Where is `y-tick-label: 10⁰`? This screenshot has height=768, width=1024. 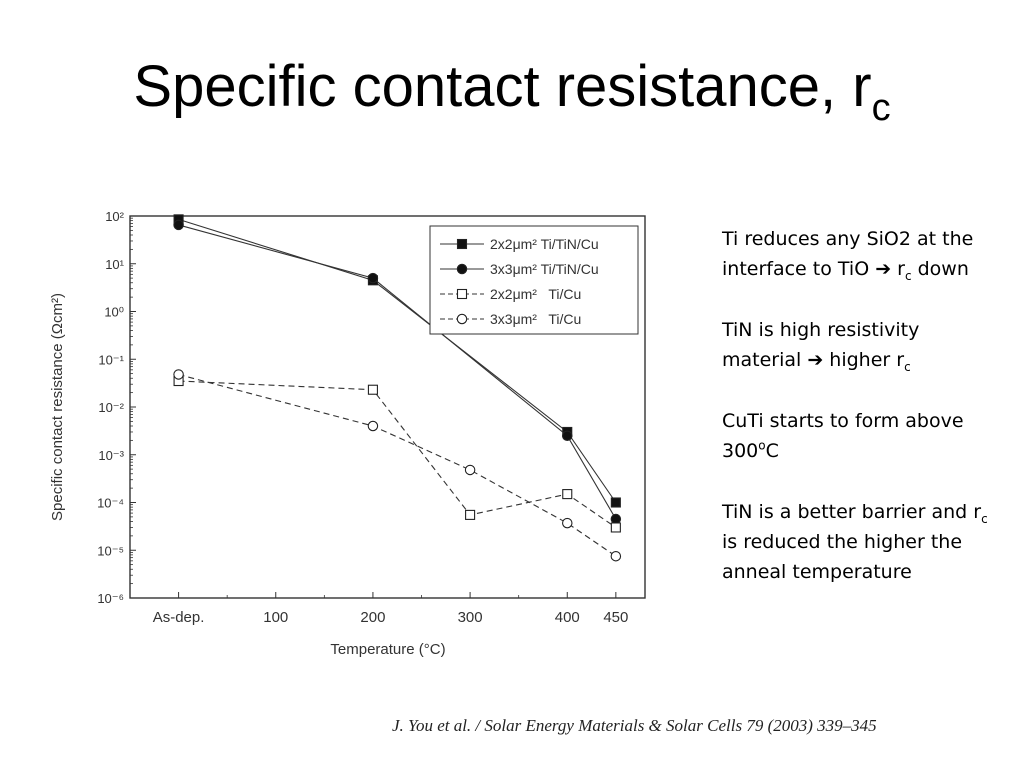
y-tick-label: 10⁰ is located at coordinates (114, 312).